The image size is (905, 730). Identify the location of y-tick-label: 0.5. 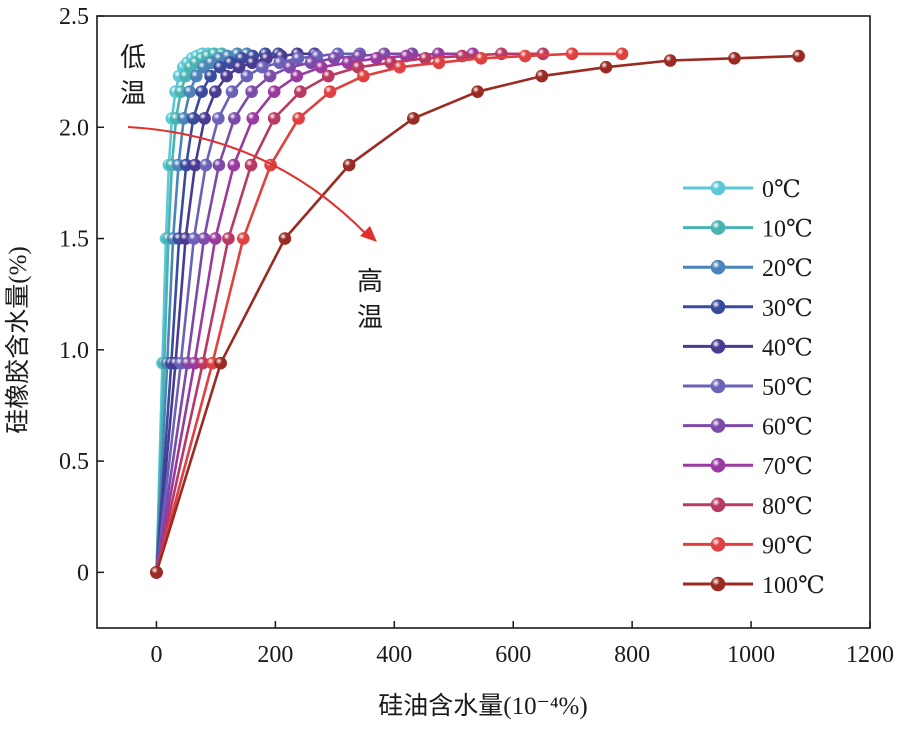
(74, 462).